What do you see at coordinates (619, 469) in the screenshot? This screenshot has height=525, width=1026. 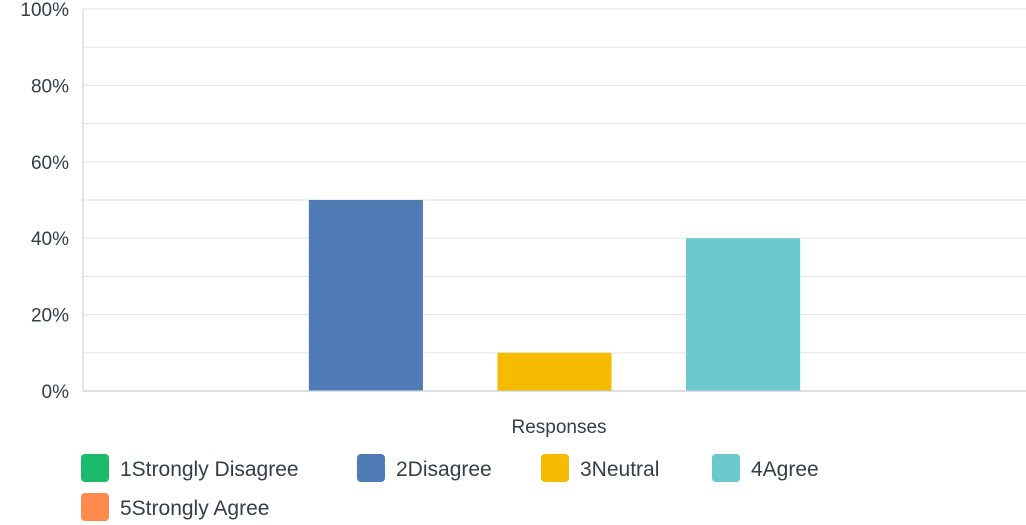 I see `legend-label: 3Neutral` at bounding box center [619, 469].